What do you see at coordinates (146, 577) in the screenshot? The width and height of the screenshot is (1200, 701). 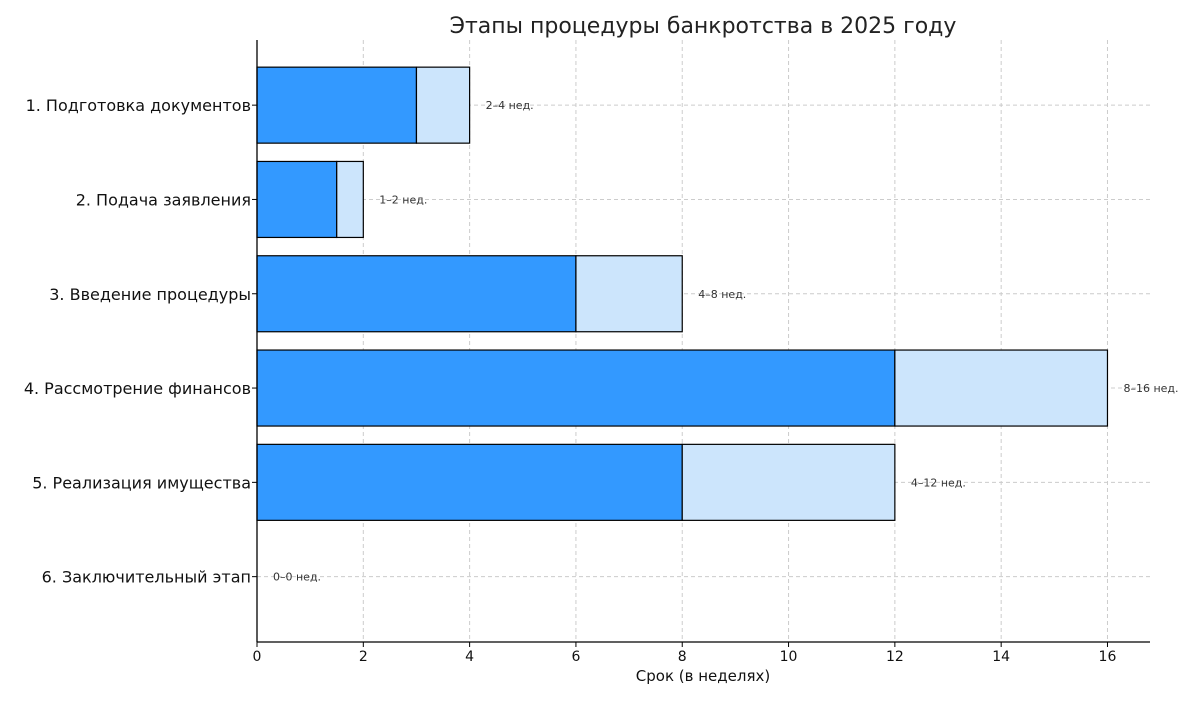 I see `category-label: 6. Заключительный этап` at bounding box center [146, 577].